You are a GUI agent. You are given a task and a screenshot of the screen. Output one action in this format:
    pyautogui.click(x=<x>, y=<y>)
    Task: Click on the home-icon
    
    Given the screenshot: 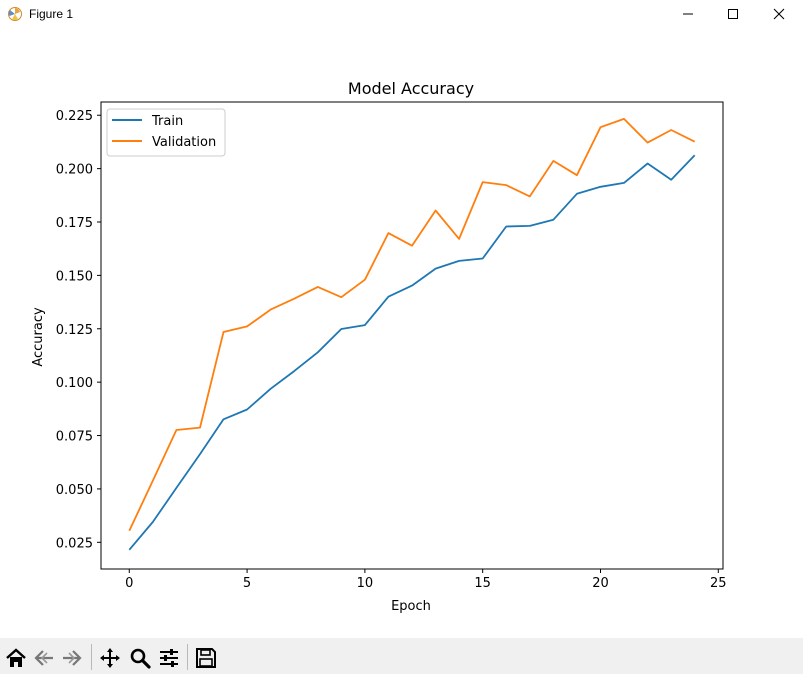 What is the action you would take?
    pyautogui.click(x=16, y=657)
    